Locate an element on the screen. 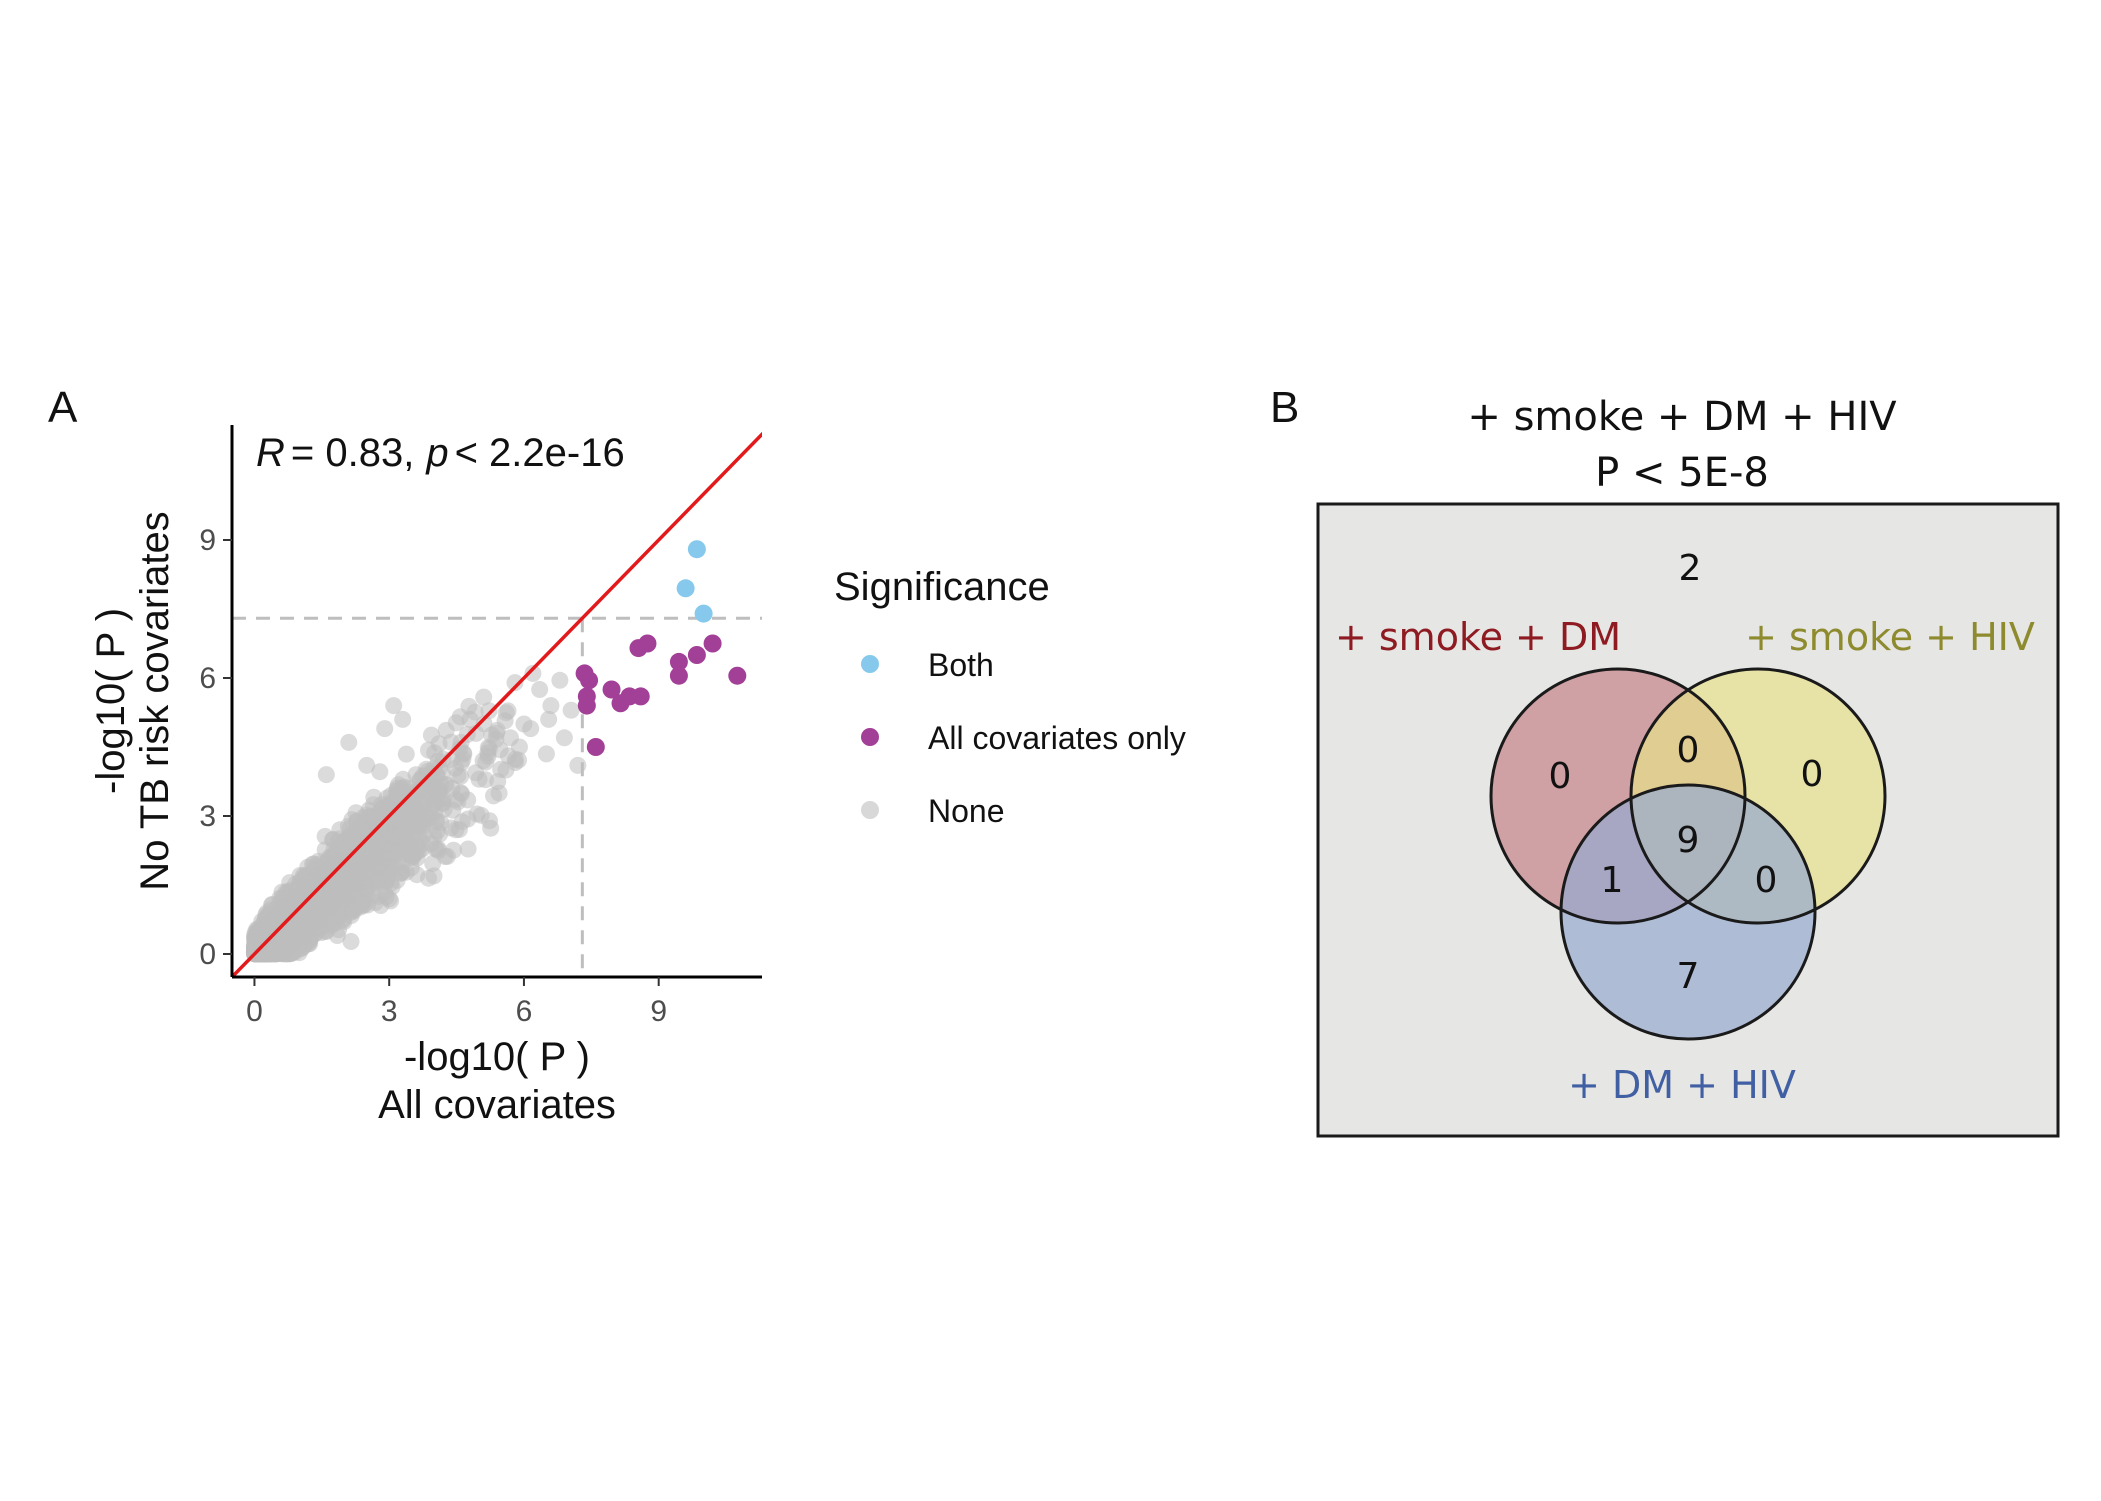 Image resolution: width=2101 pixels, height=1501 pixels. panel-a-label: A is located at coordinates (63, 407).